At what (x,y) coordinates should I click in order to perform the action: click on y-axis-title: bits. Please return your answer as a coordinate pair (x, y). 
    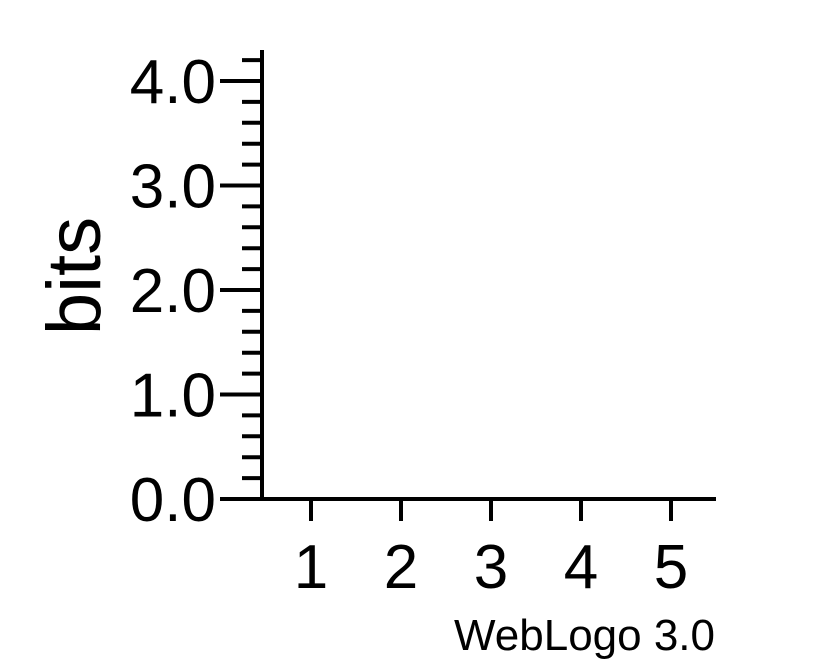
    Looking at the image, I should click on (74, 276).